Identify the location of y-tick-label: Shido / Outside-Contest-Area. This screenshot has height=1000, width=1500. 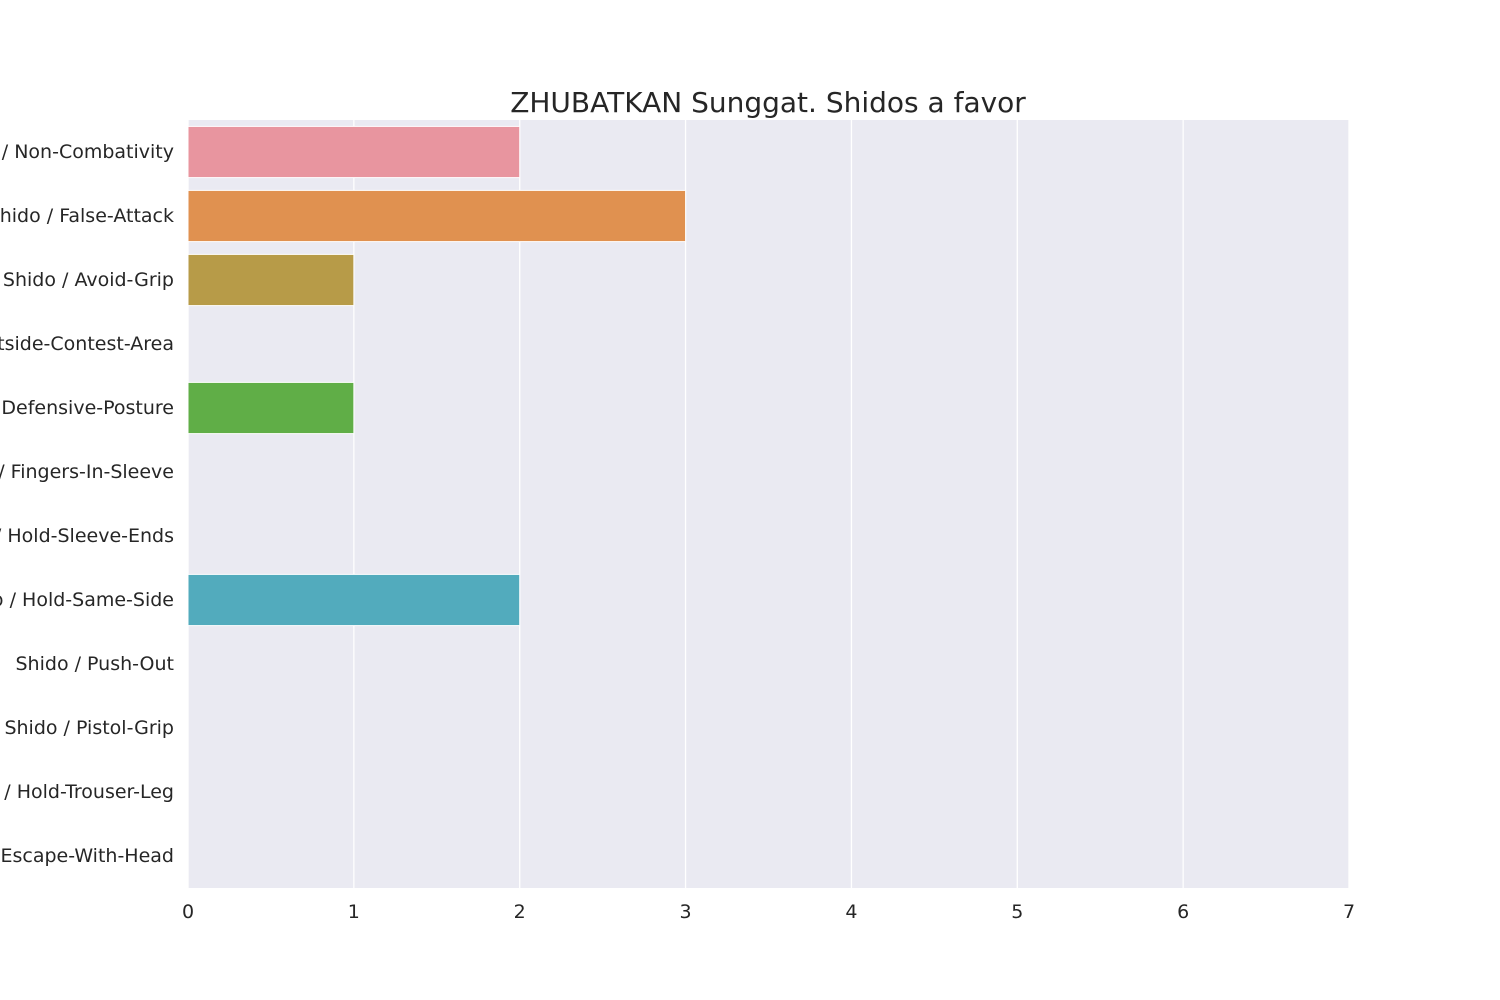
(87, 344).